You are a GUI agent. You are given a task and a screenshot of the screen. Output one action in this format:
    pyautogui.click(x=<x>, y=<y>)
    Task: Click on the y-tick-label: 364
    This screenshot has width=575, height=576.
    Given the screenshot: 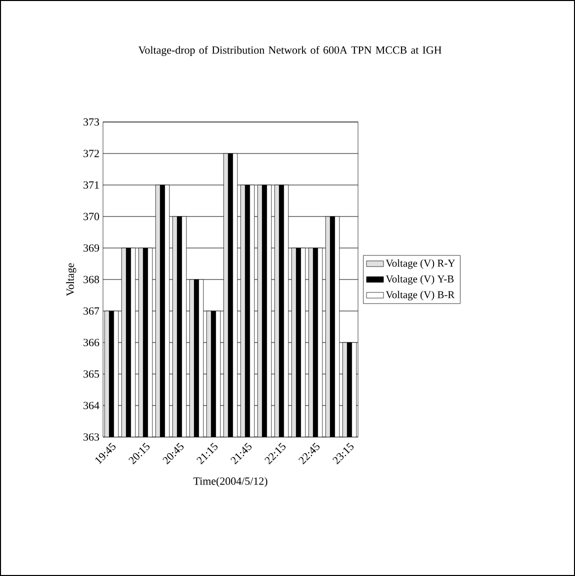 What is the action you would take?
    pyautogui.click(x=92, y=406)
    